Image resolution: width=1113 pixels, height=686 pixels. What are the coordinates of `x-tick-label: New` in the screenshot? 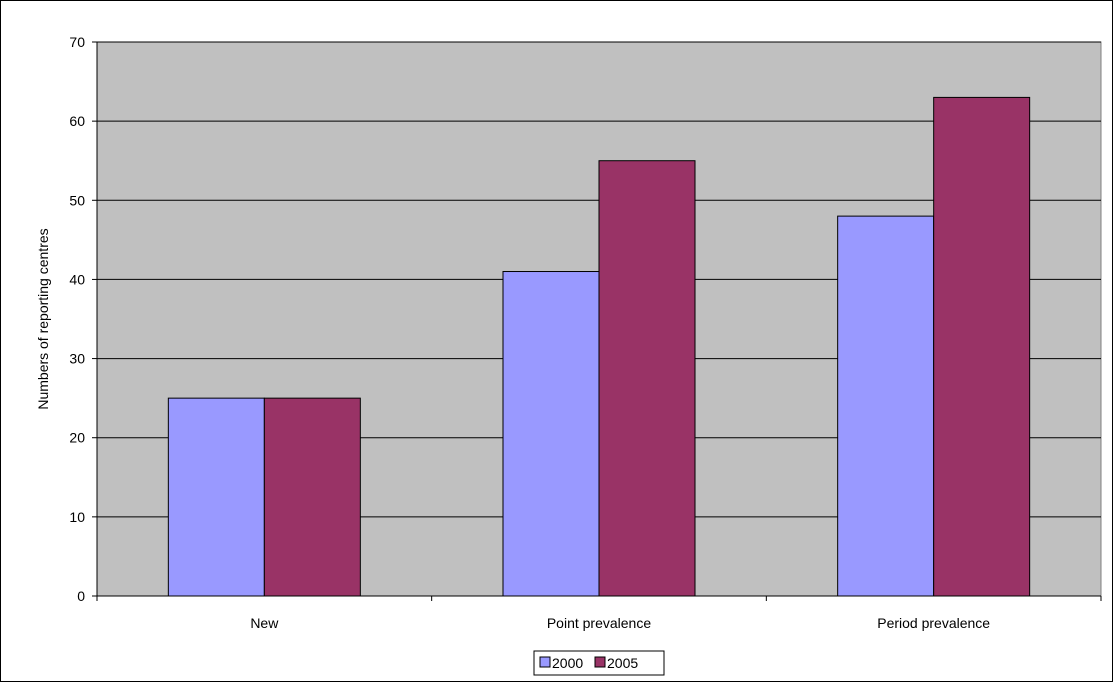 It's located at (264, 623).